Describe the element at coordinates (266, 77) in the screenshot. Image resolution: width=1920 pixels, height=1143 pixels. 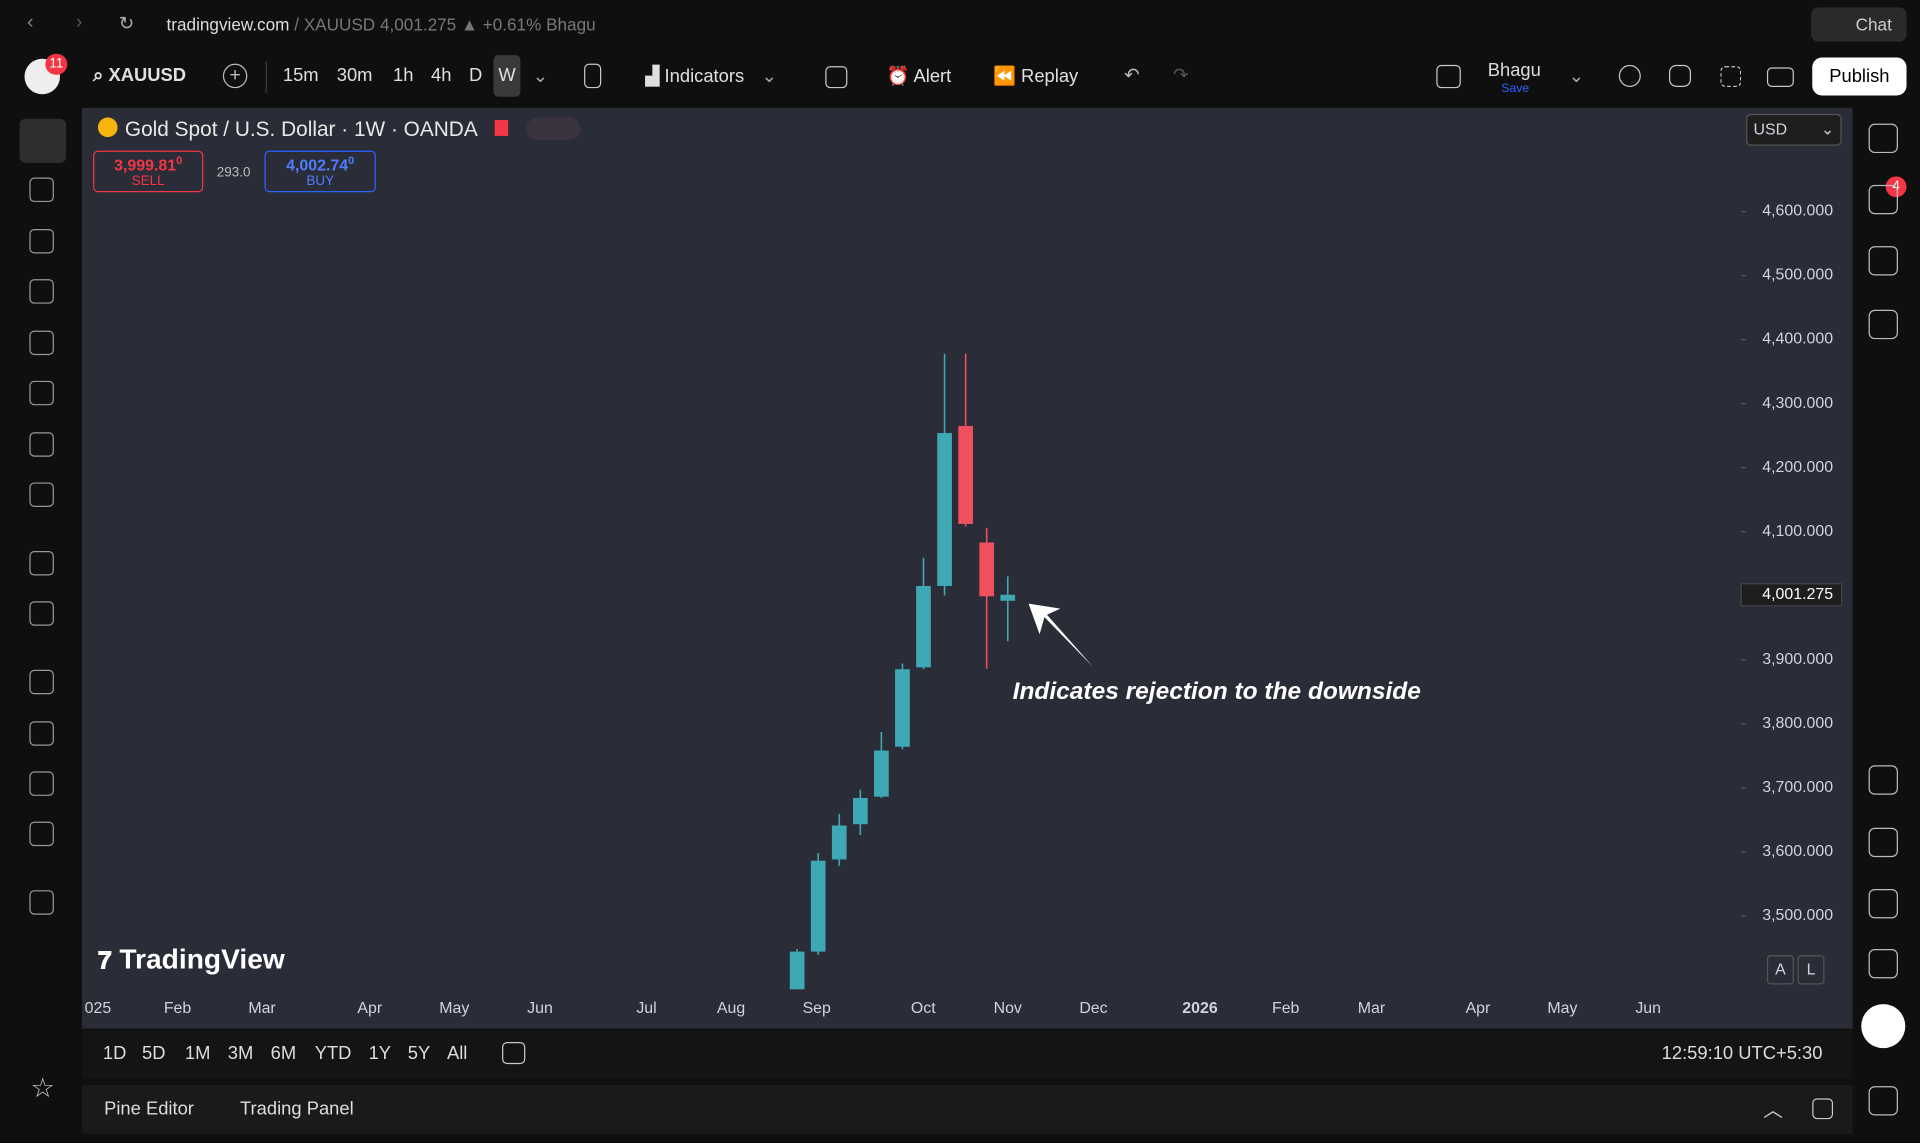
I see `separator` at that location.